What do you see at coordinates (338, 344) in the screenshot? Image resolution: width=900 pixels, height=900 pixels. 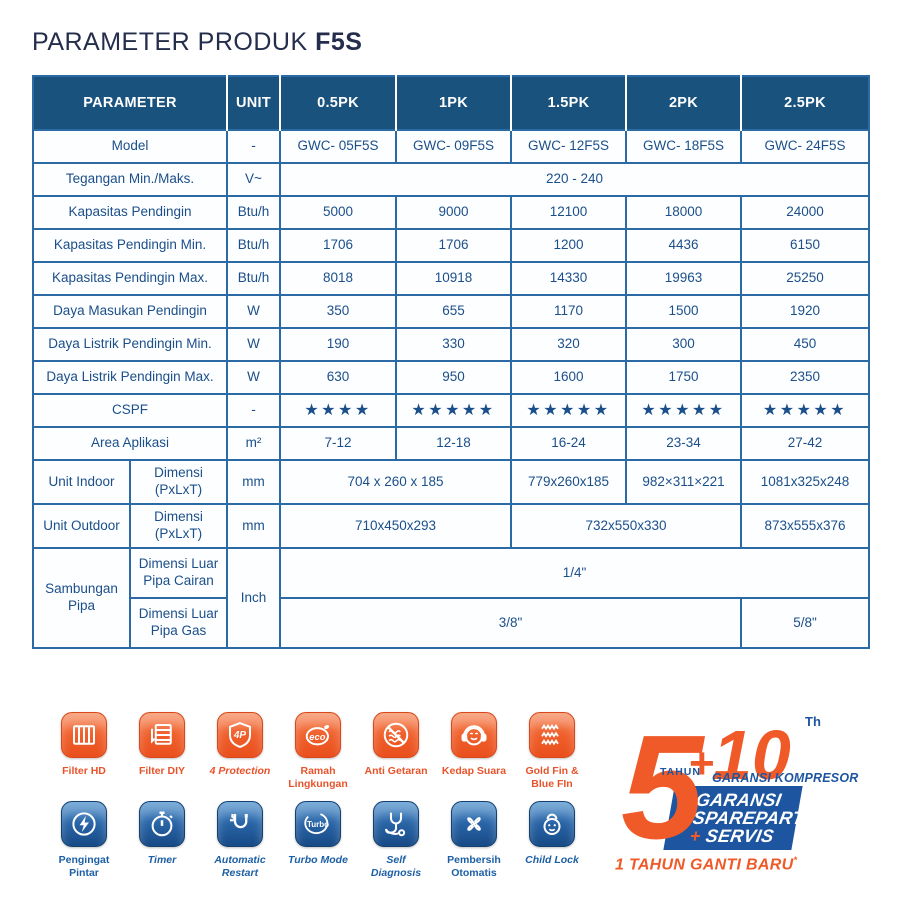 I see `spec-cell: 190` at bounding box center [338, 344].